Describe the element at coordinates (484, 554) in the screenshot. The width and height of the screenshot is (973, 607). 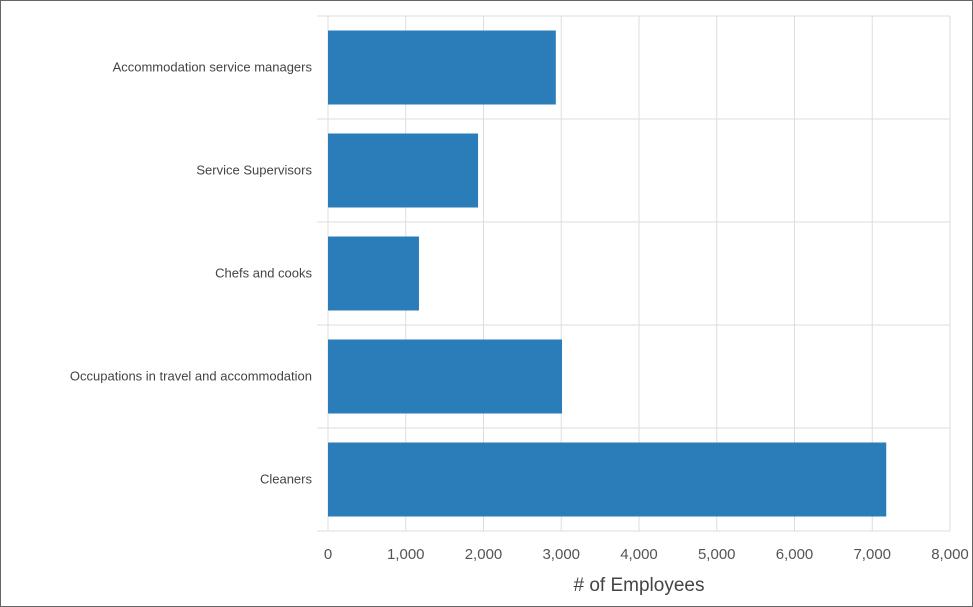
I see `x-tick-label: 2,000` at that location.